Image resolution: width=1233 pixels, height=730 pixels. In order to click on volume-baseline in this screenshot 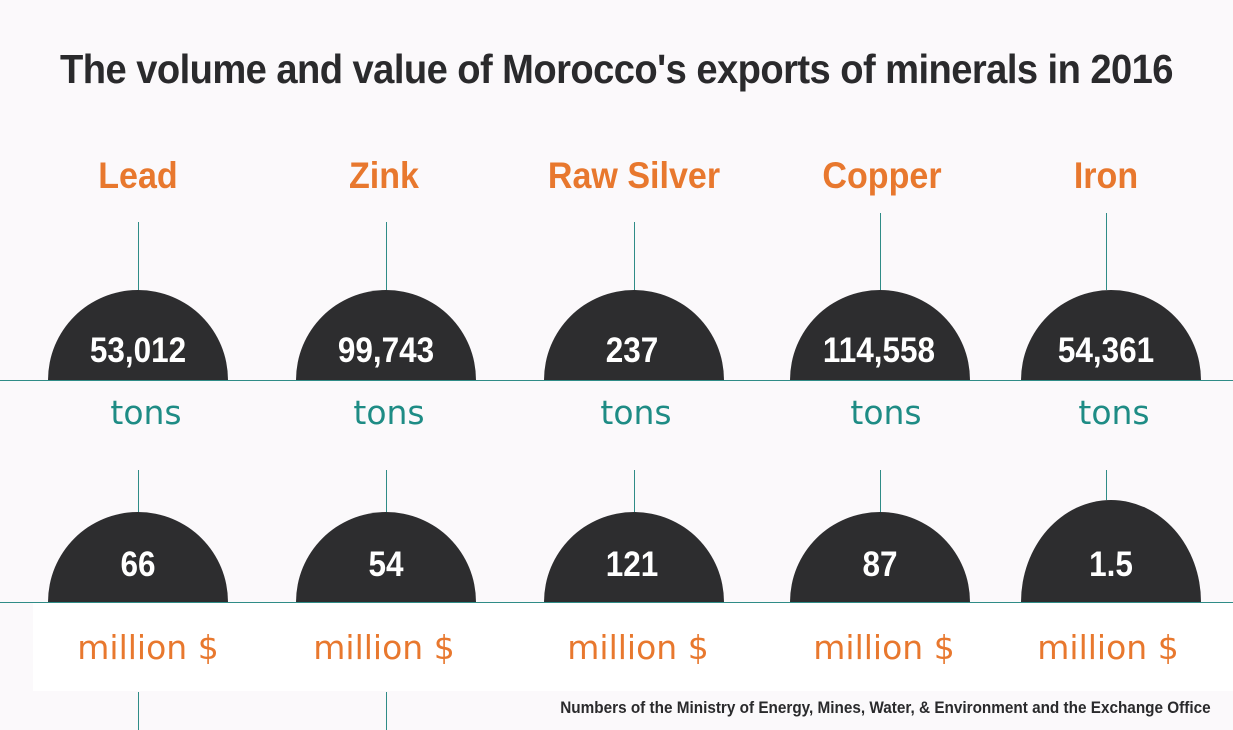, I will do `click(616, 380)`.